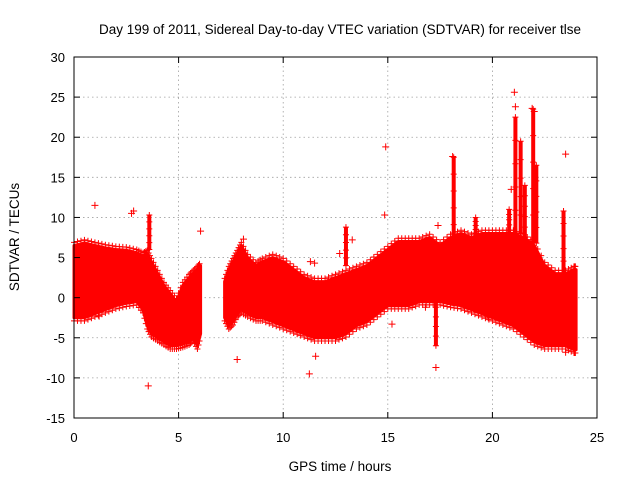  What do you see at coordinates (58, 217) in the screenshot?
I see `y-tick-label: 10` at bounding box center [58, 217].